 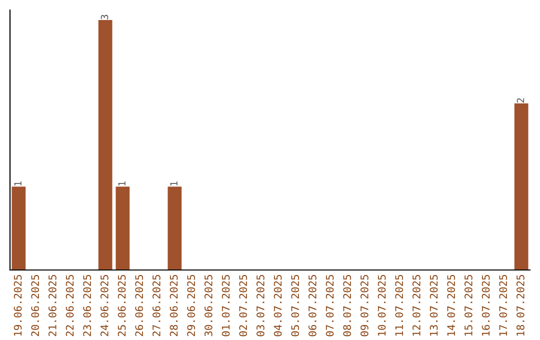 What do you see at coordinates (503, 305) in the screenshot?
I see `x-tick-label: 17.07.2025` at bounding box center [503, 305].